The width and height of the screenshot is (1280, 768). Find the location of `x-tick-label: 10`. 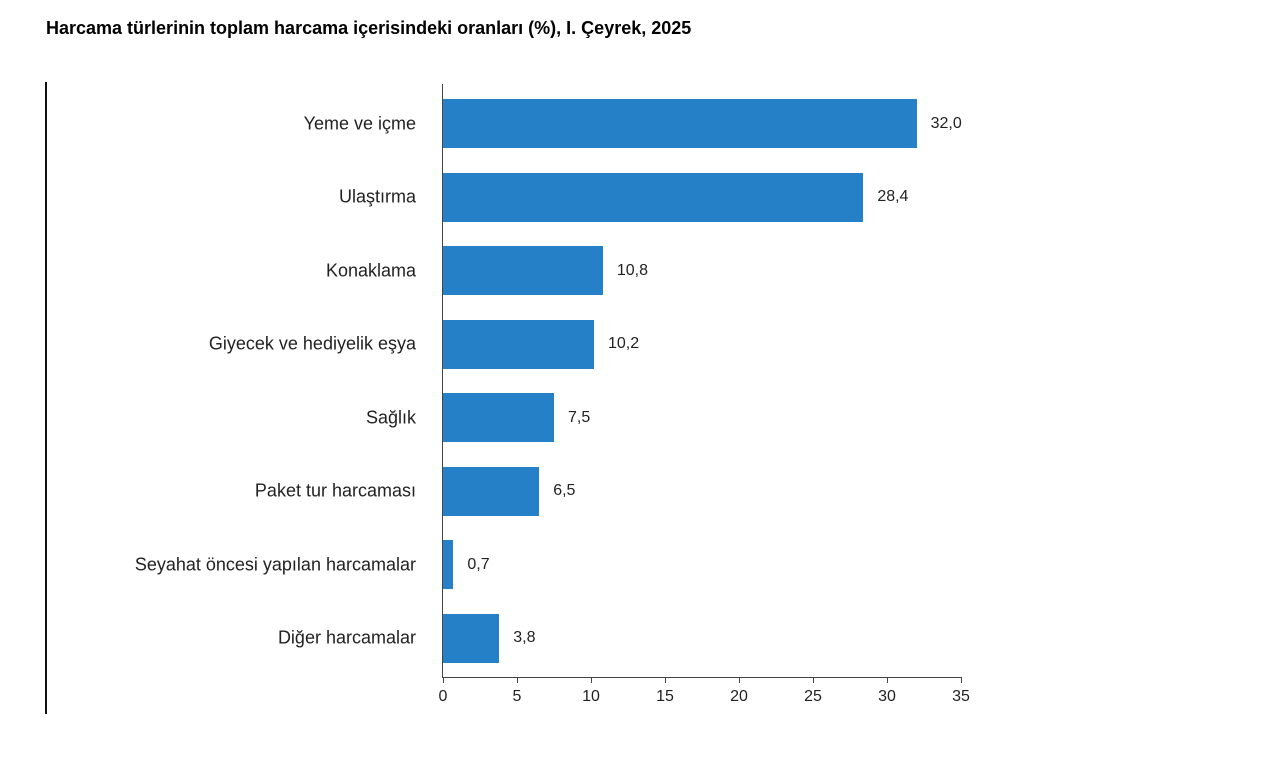

x-tick-label: 10 is located at coordinates (591, 696).